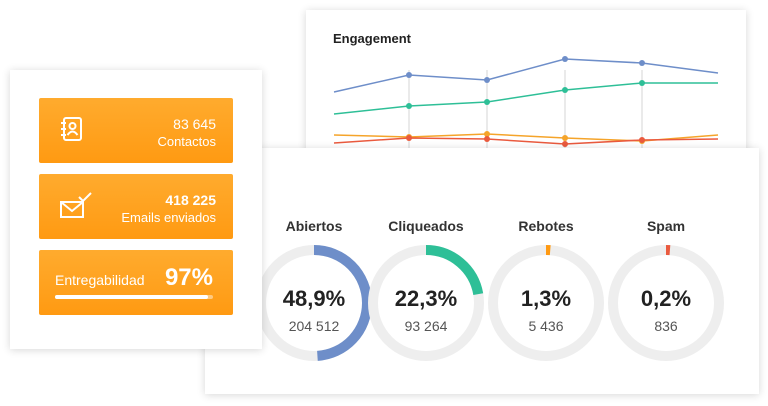 The height and width of the screenshot is (406, 768). I want to click on spam-donut, so click(666, 303).